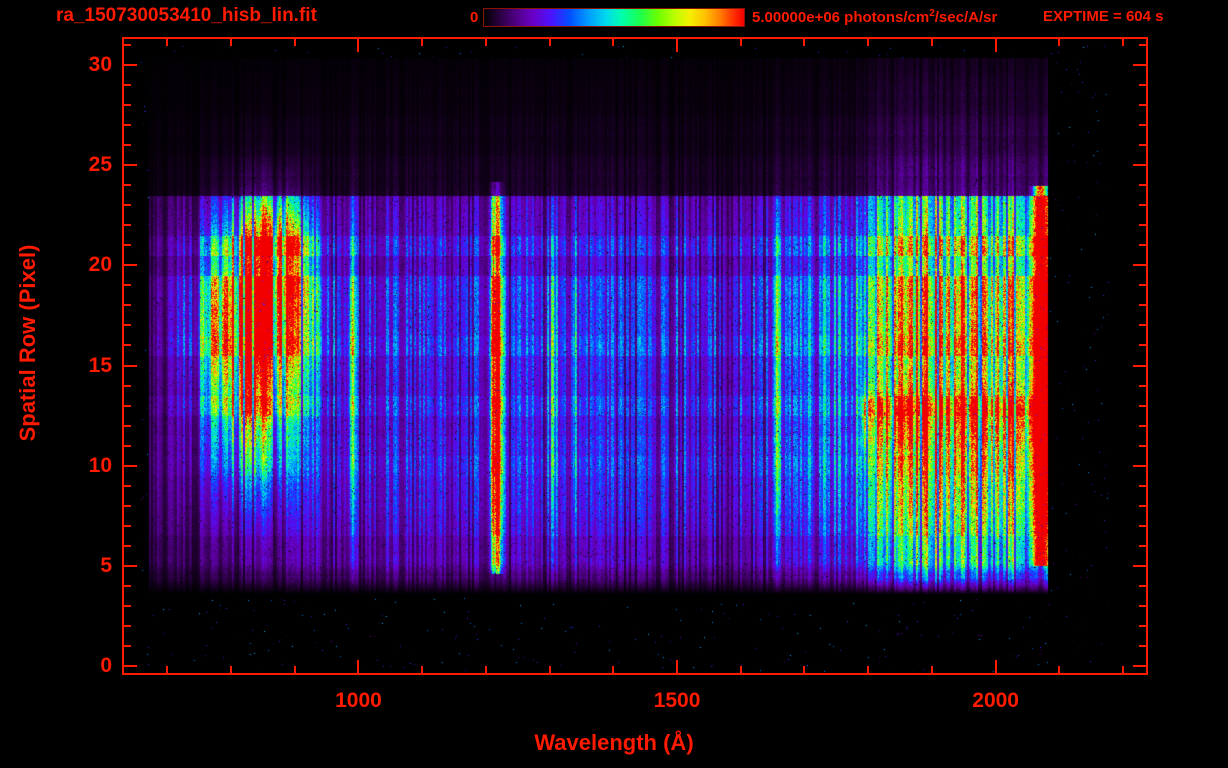 The image size is (1228, 768). I want to click on x-tick-2000, so click(995, 666).